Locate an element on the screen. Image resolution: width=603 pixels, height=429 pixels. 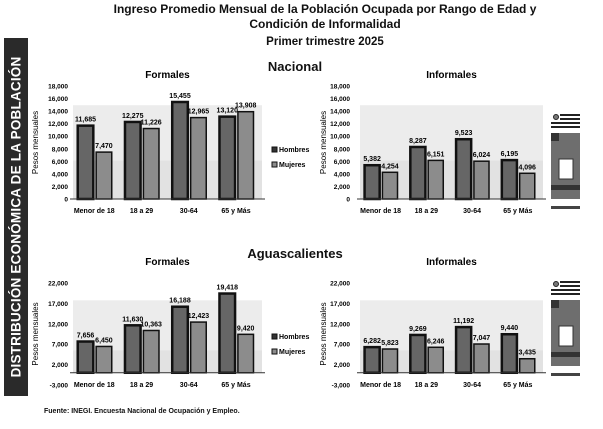
category-label: 18 a 29 is located at coordinates (426, 211).